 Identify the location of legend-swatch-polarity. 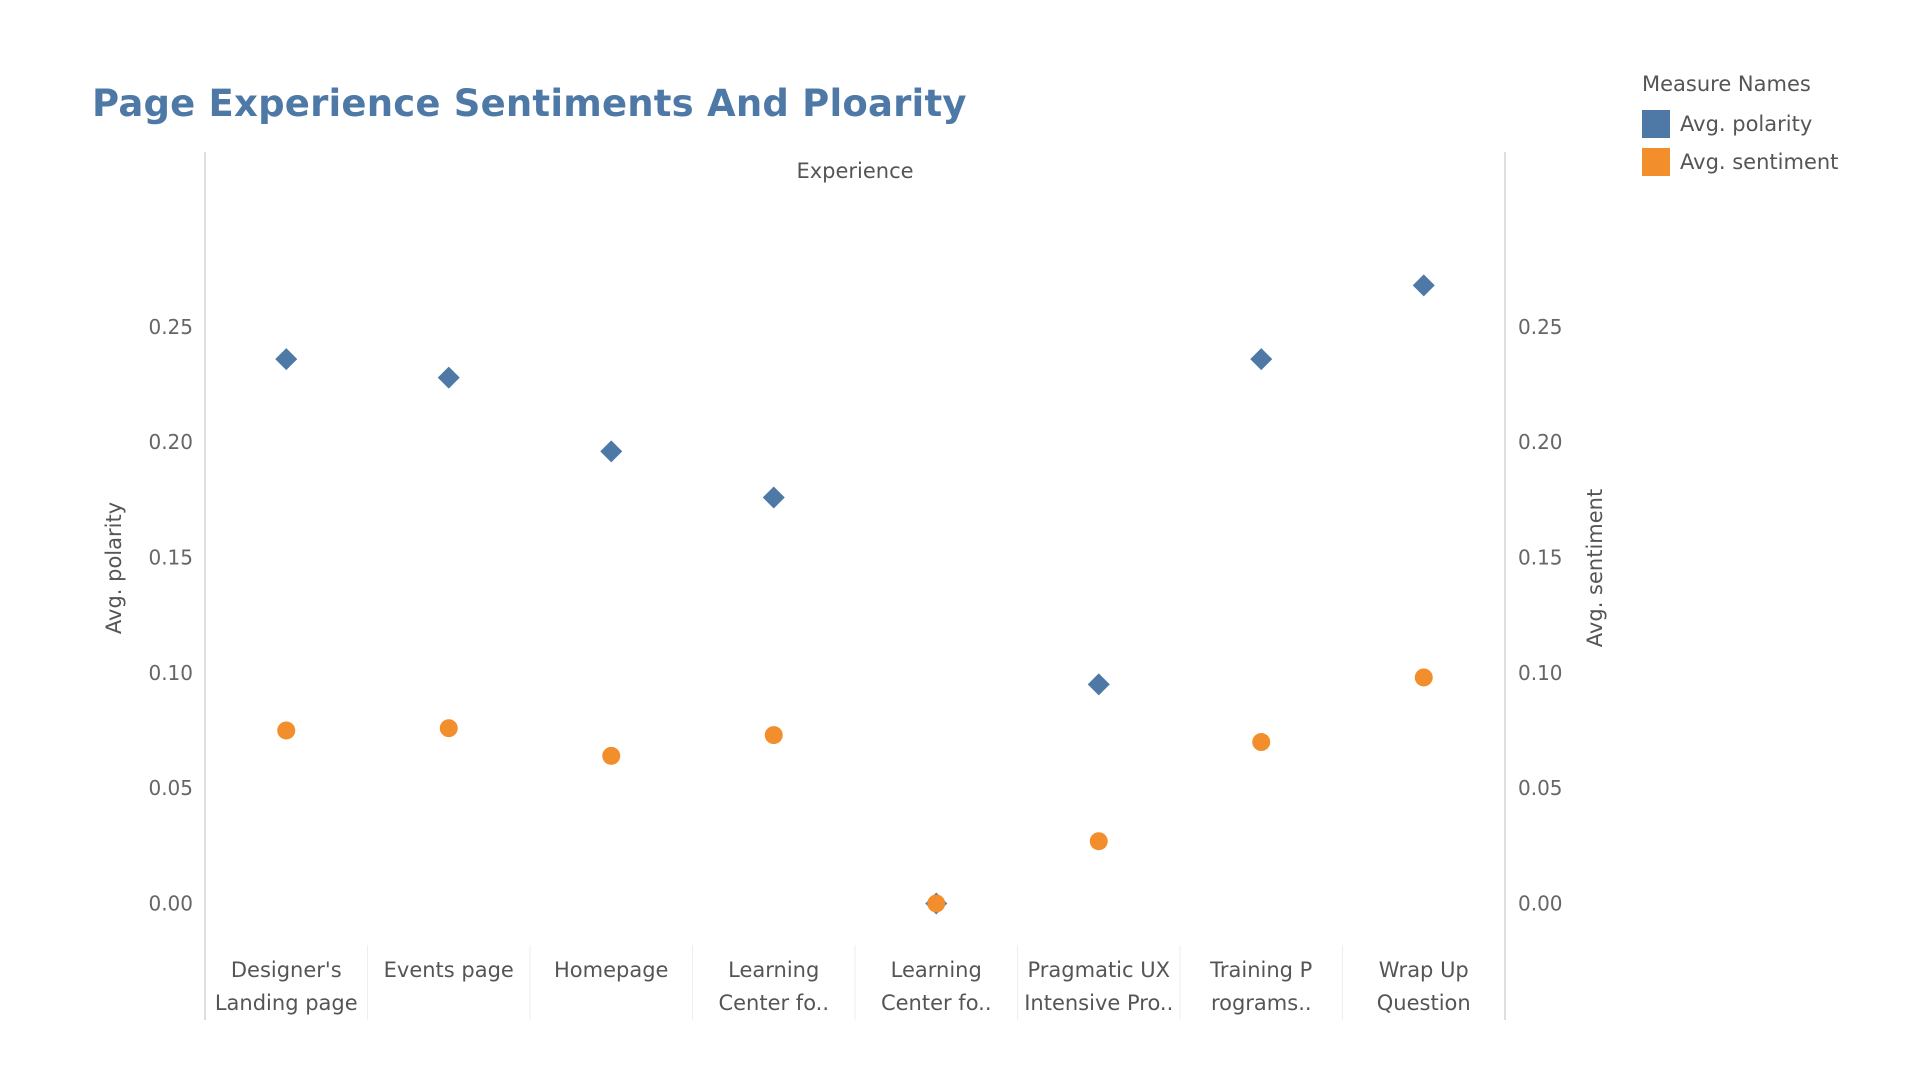
(1656, 124).